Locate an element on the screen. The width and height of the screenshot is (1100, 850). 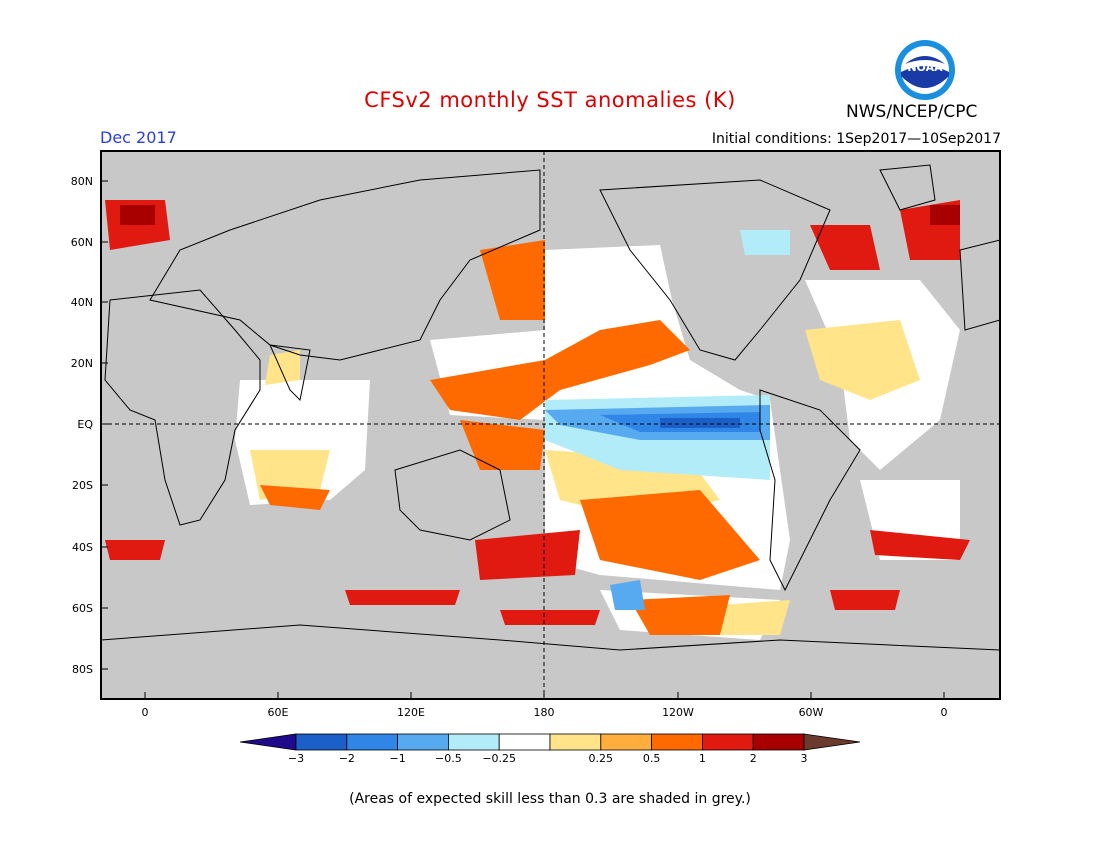
lat-labels: 80N 60N 40N 20N EQ 20S 40S 60S 80S is located at coordinates (82, 425).